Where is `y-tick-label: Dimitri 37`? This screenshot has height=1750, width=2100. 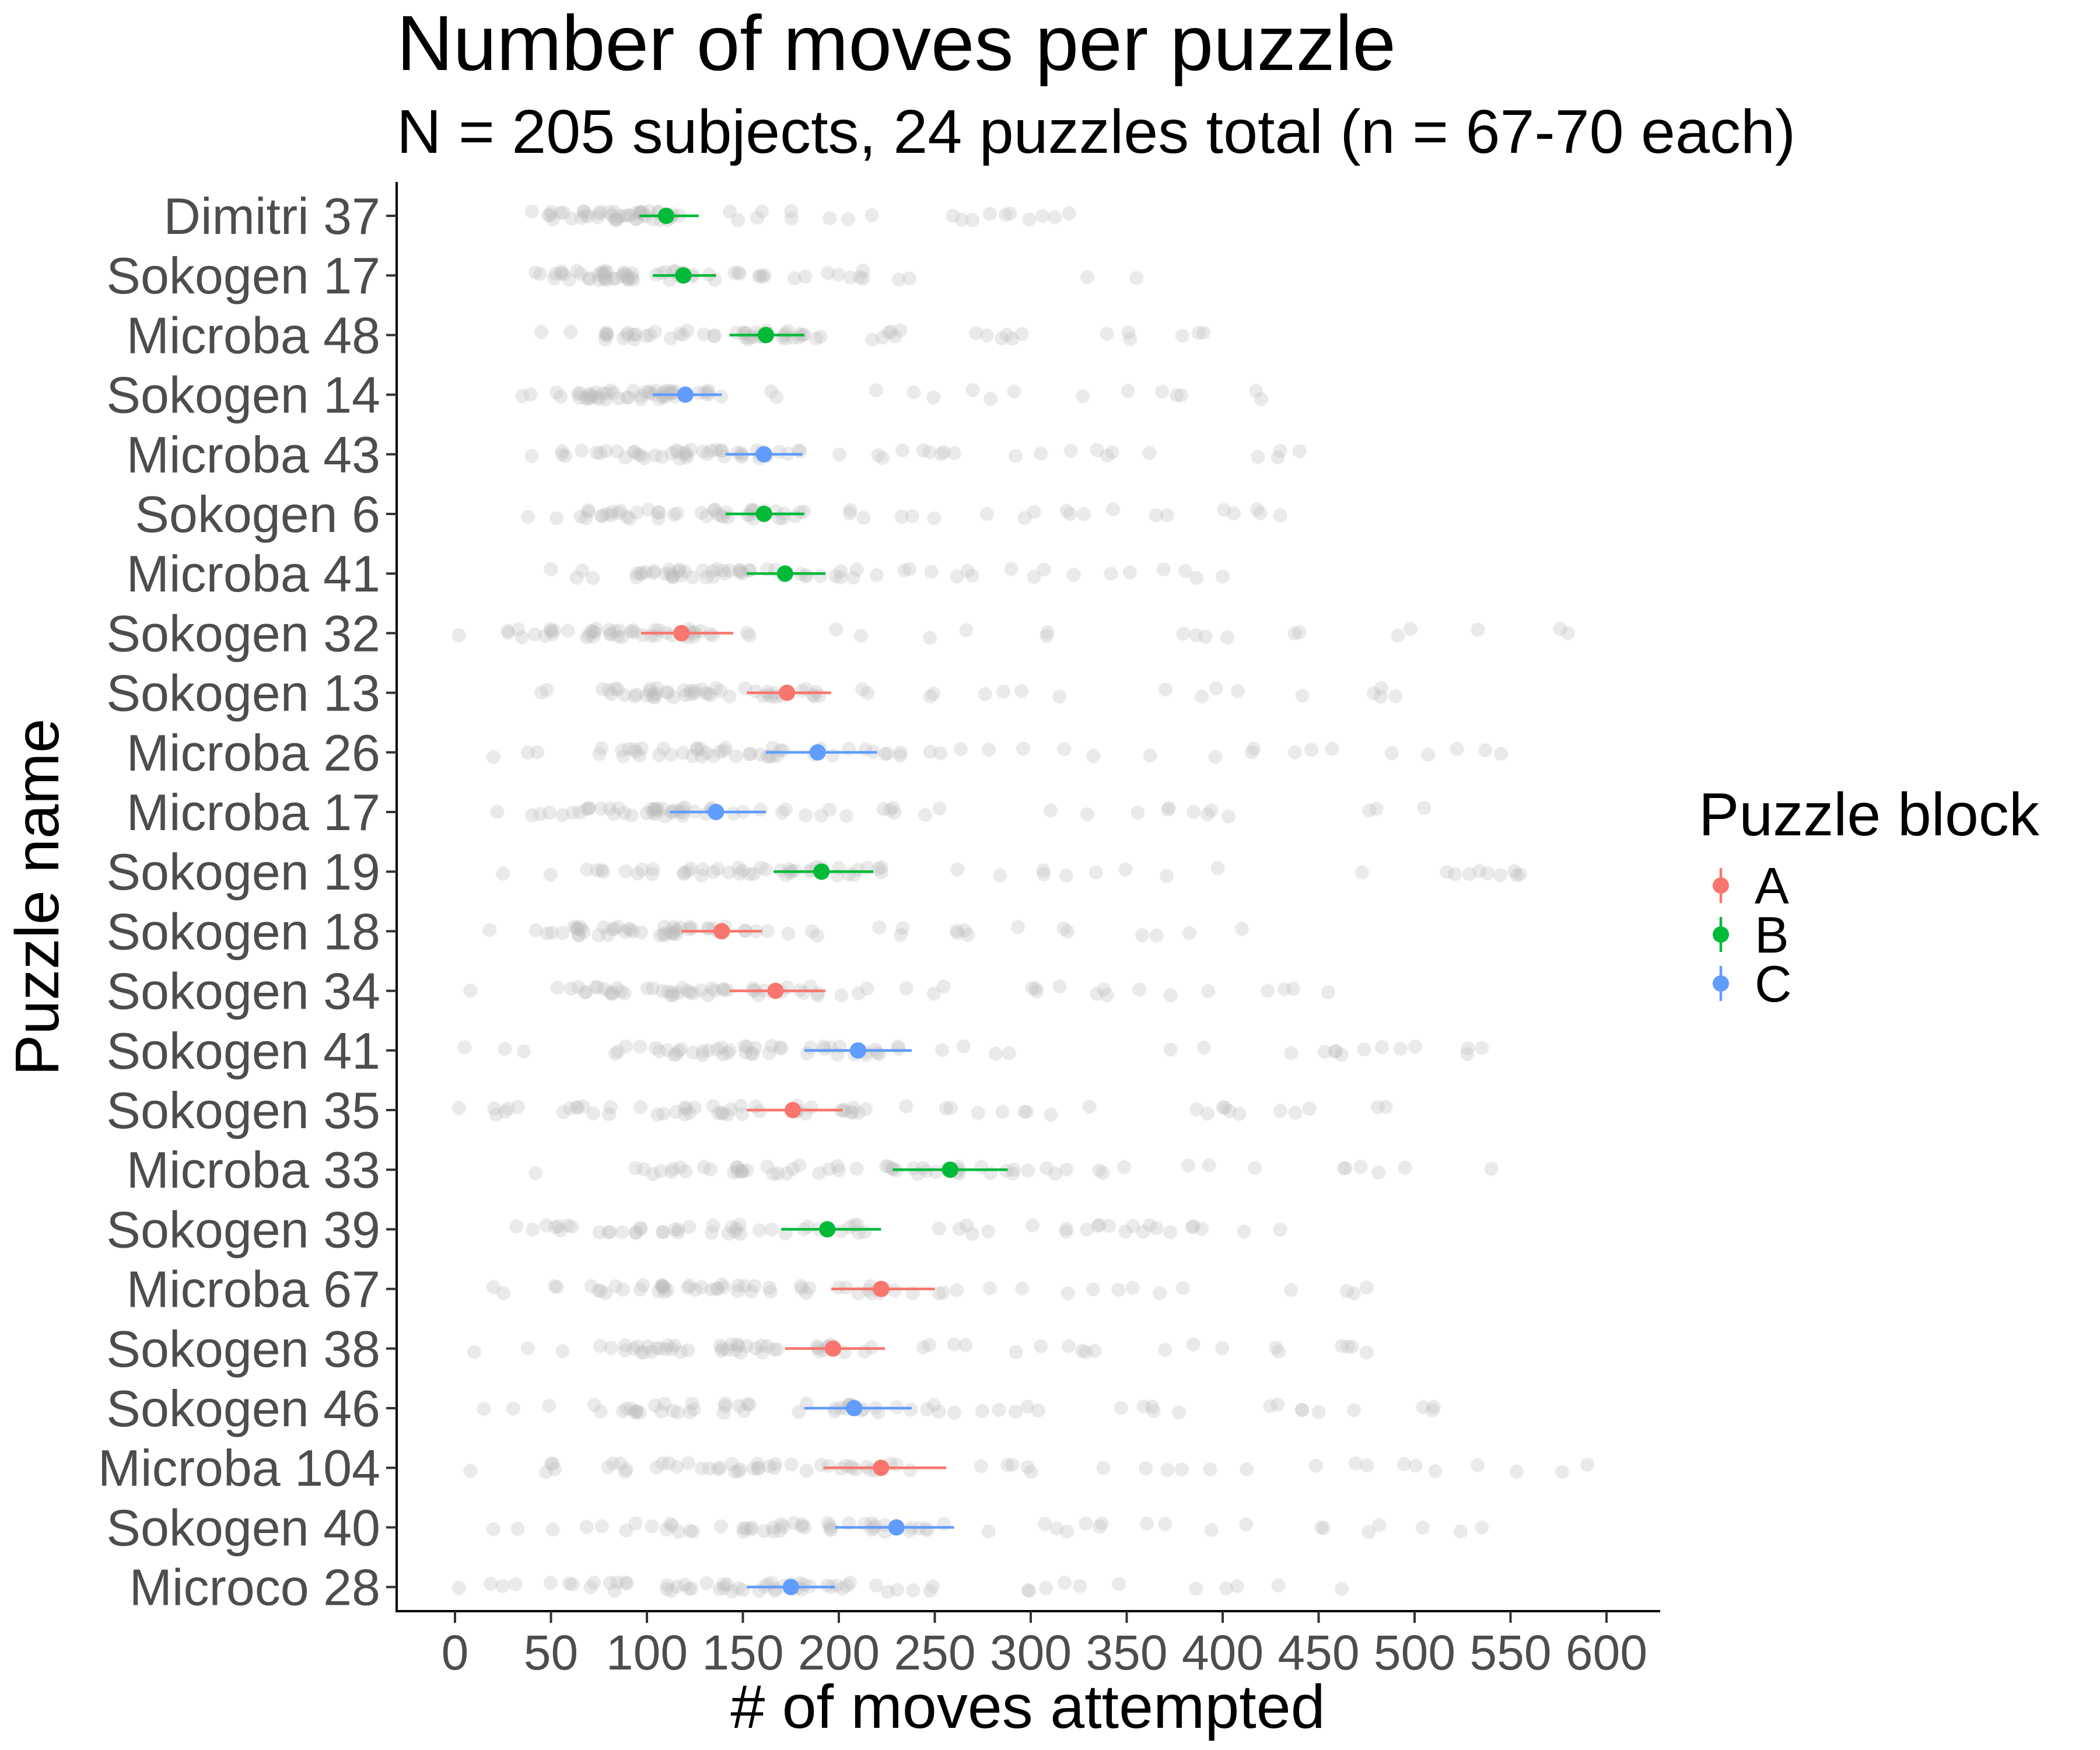
y-tick-label: Dimitri 37 is located at coordinates (271, 216).